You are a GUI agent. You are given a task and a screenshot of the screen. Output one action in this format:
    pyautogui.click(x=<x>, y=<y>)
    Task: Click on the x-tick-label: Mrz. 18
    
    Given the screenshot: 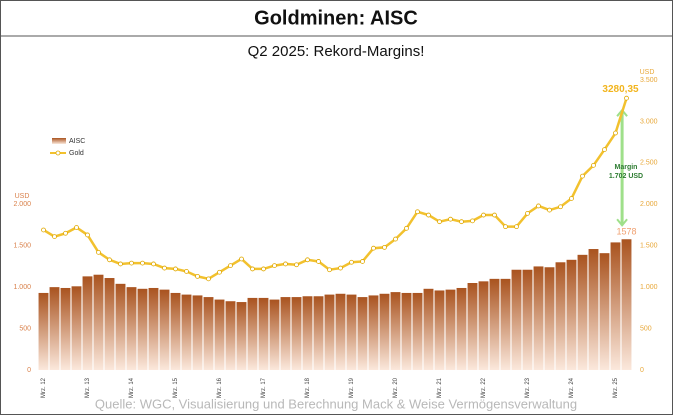 What is the action you would take?
    pyautogui.click(x=308, y=387)
    